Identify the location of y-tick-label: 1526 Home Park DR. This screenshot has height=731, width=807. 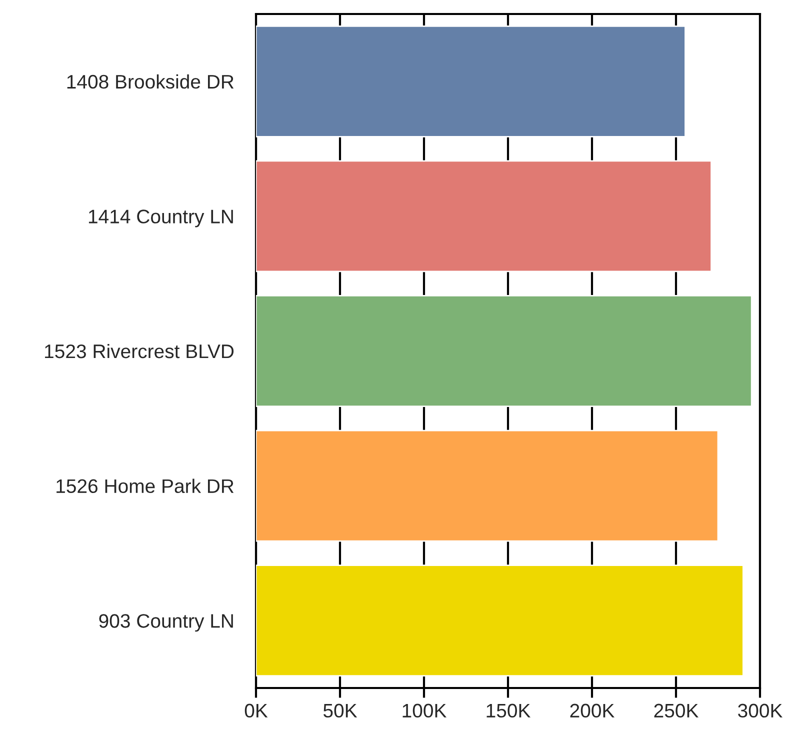
(145, 486).